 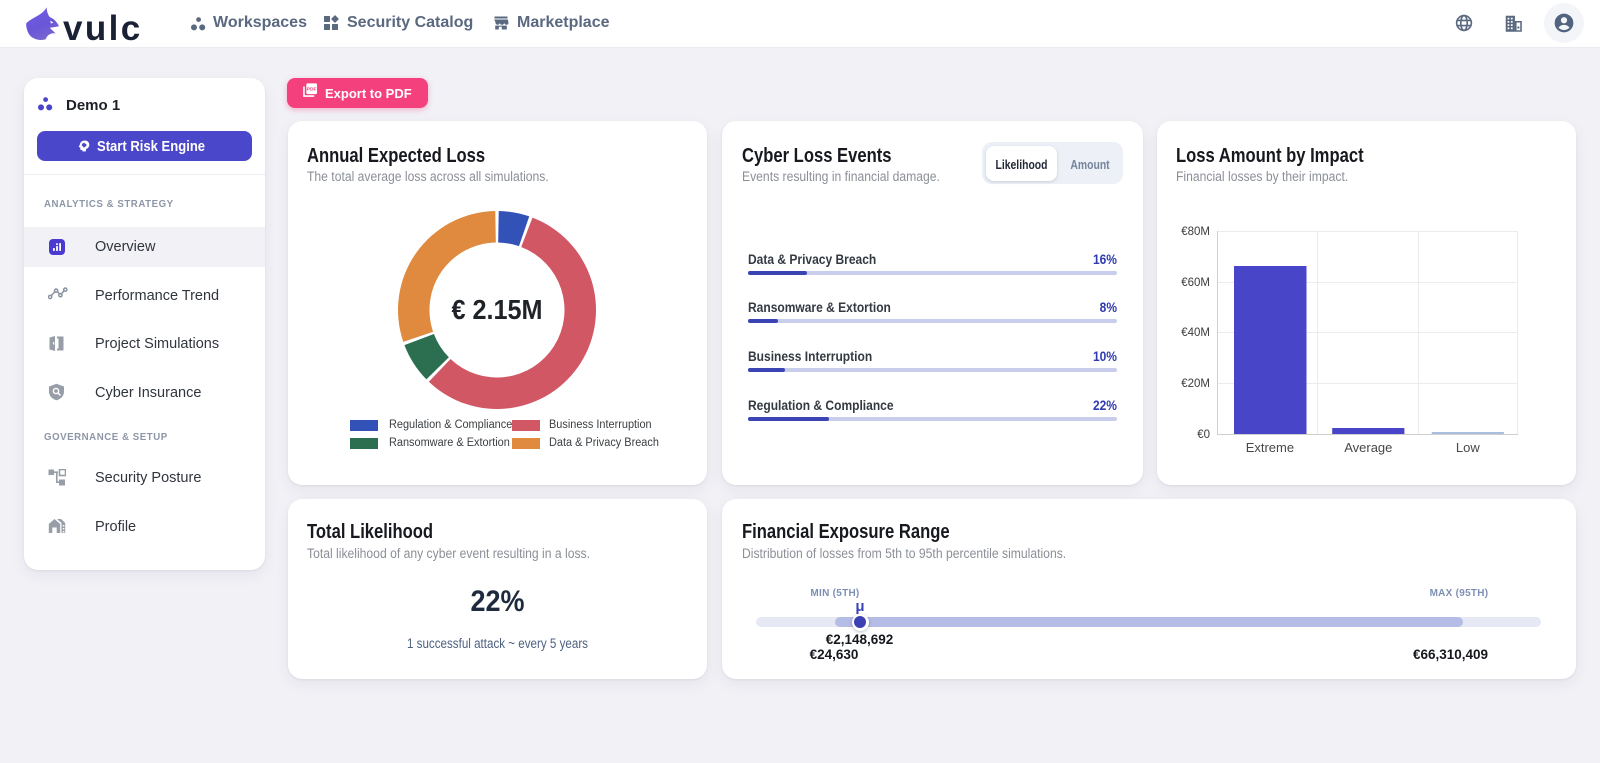 I want to click on svg-text: €60M, so click(x=1195, y=283).